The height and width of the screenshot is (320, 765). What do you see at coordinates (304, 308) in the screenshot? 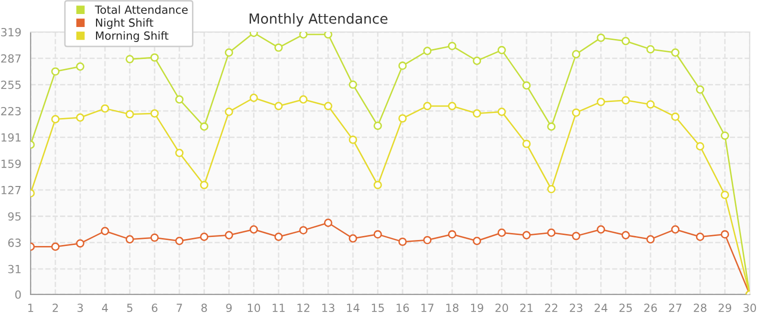
I see `x-tick-label: 12` at bounding box center [304, 308].